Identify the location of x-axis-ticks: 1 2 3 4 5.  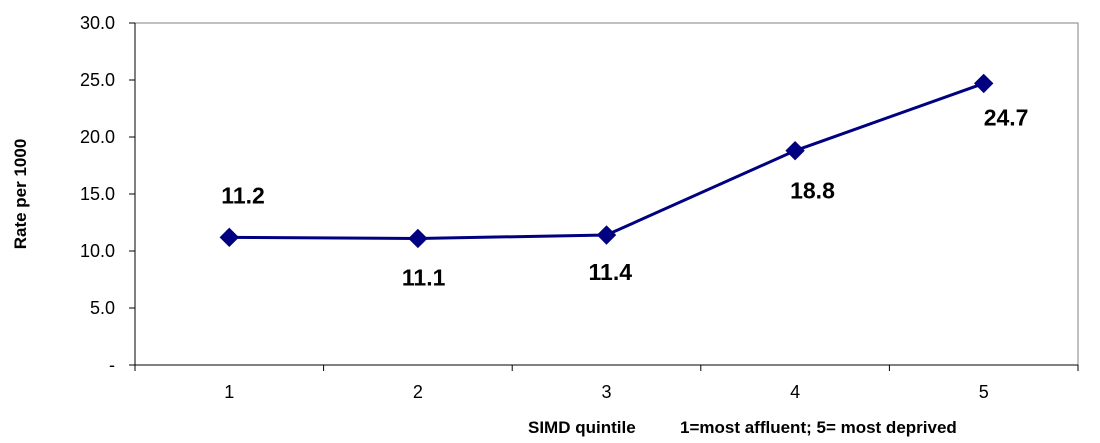
(606, 383).